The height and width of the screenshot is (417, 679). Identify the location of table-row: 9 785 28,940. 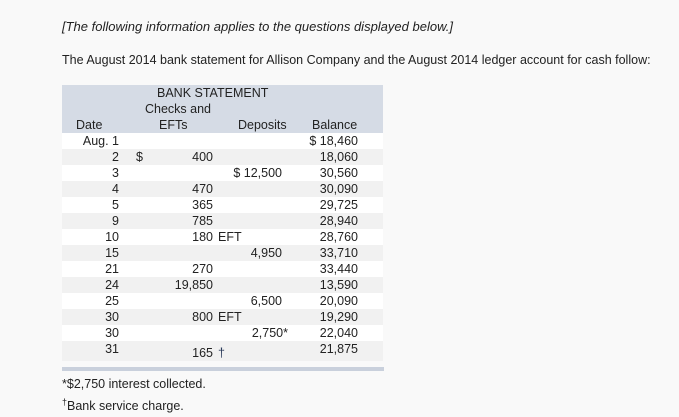
(222, 221).